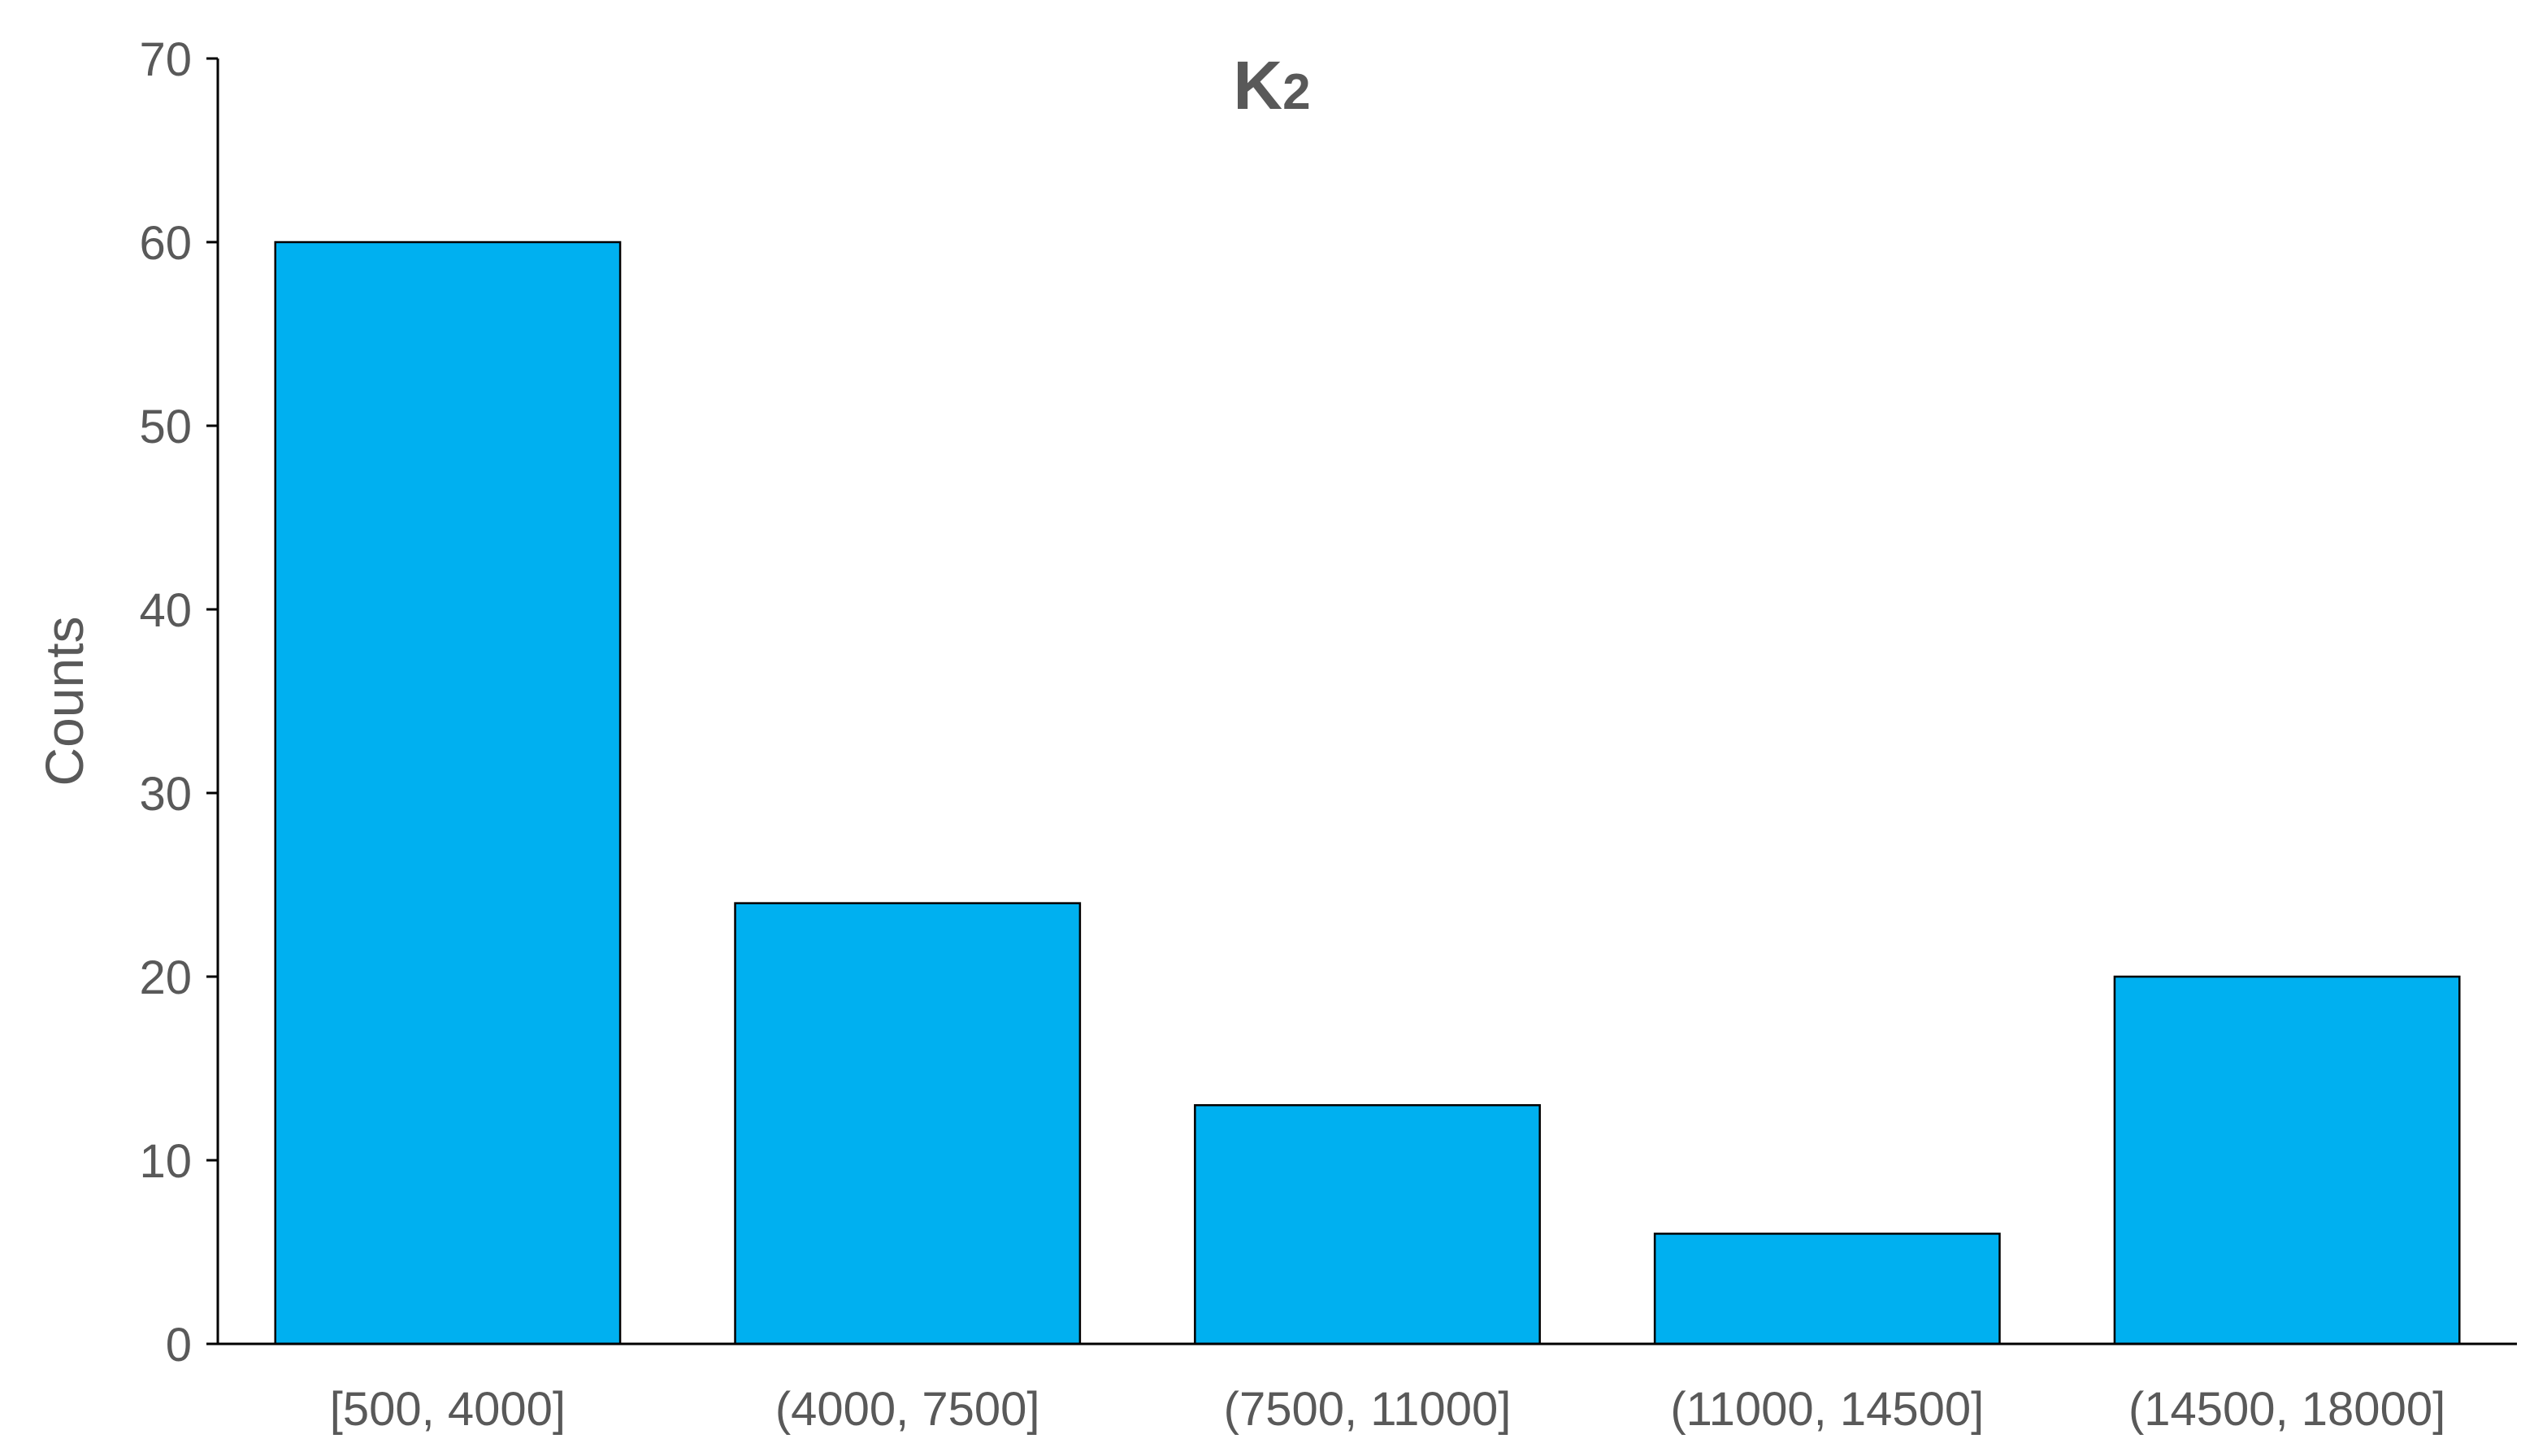  I want to click on y-tick-label: 50, so click(165, 427).